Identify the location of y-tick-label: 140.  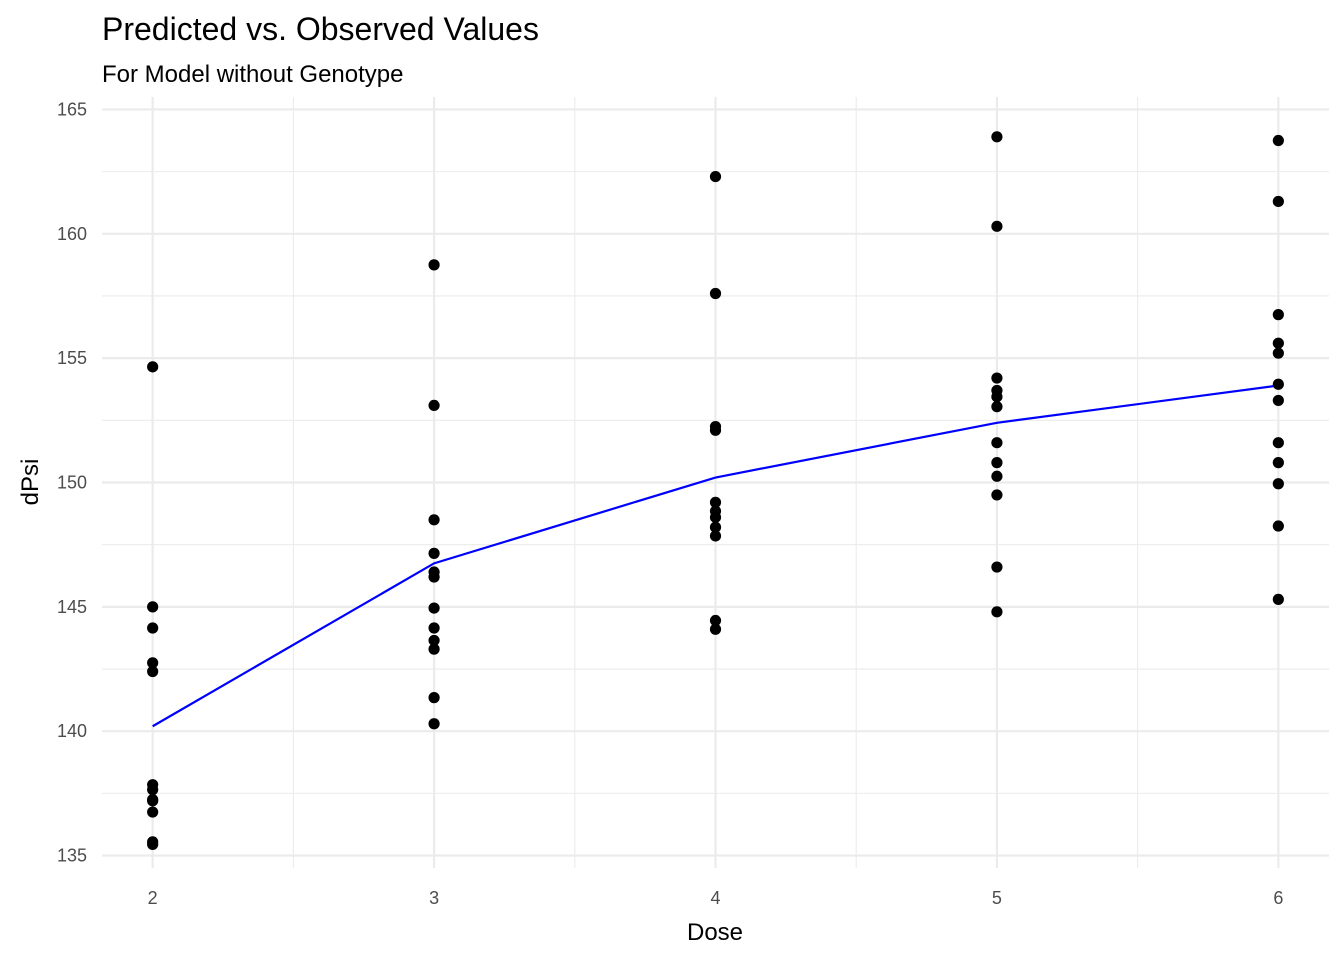
(72, 731).